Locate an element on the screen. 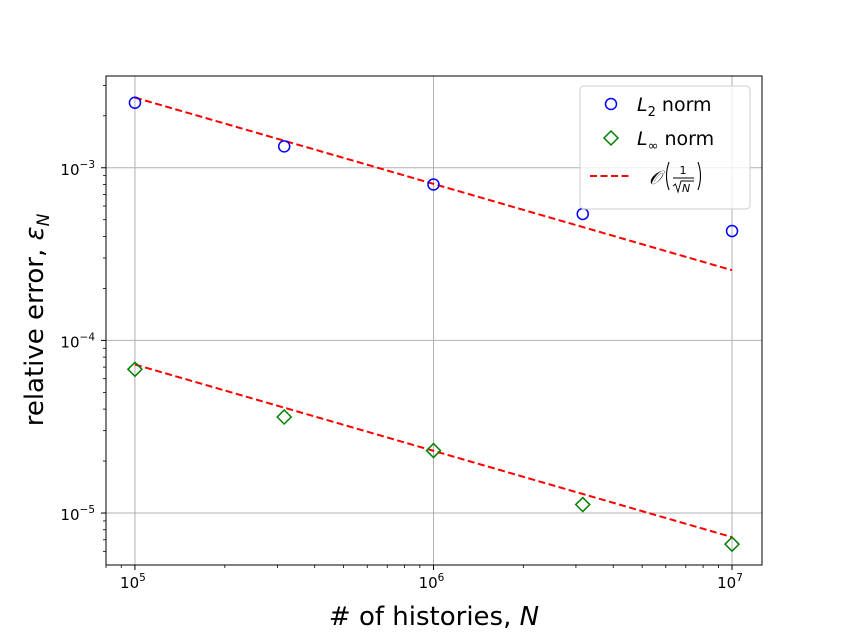 Image resolution: width=847 pixels, height=635 pixels. svg-text: 1 is located at coordinates (683, 170).